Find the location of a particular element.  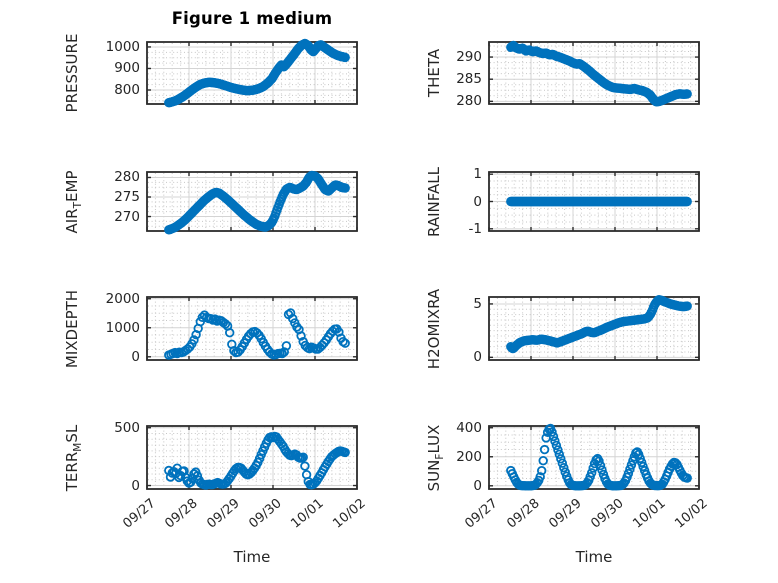

series-markers-THETA is located at coordinates (599, 73).